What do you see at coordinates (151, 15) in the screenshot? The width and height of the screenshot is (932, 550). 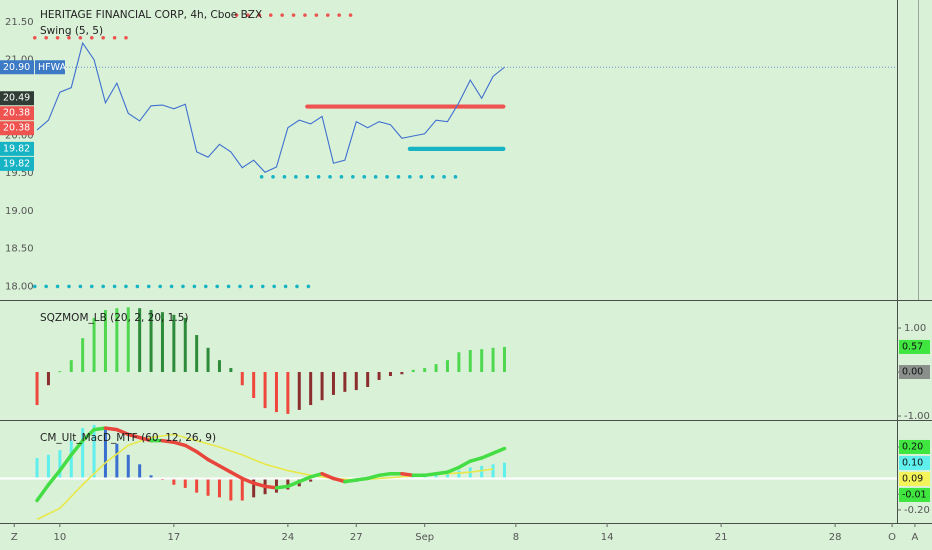 I see `chart-title: HERITAGE FINANCIAL CORP, 4h, Cboe BZX` at bounding box center [151, 15].